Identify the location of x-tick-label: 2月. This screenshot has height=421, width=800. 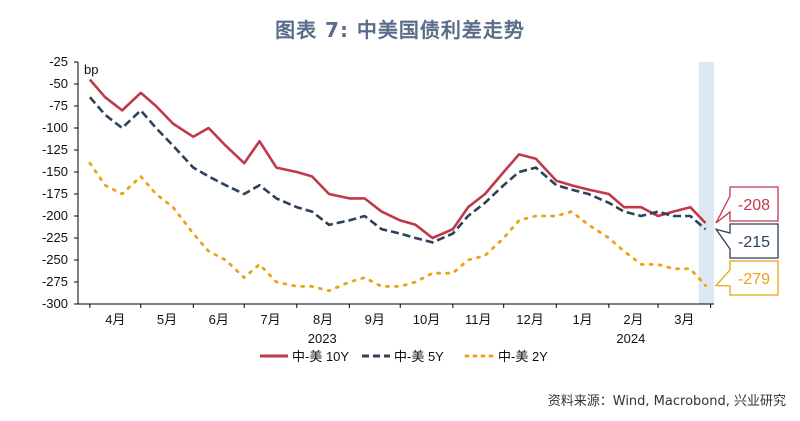
(633, 319).